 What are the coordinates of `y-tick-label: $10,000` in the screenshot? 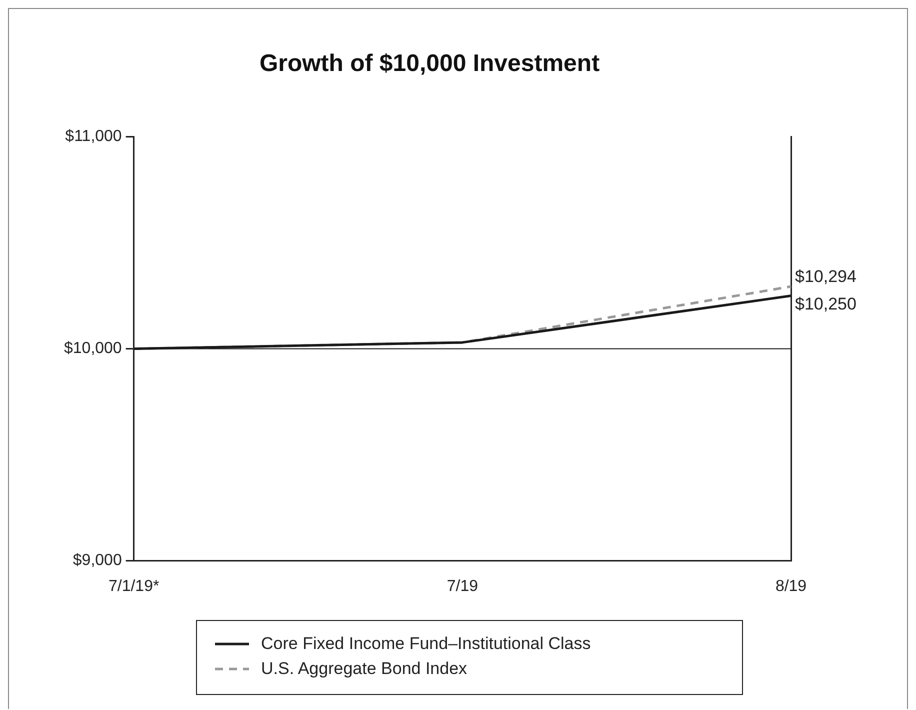 It's located at (93, 349).